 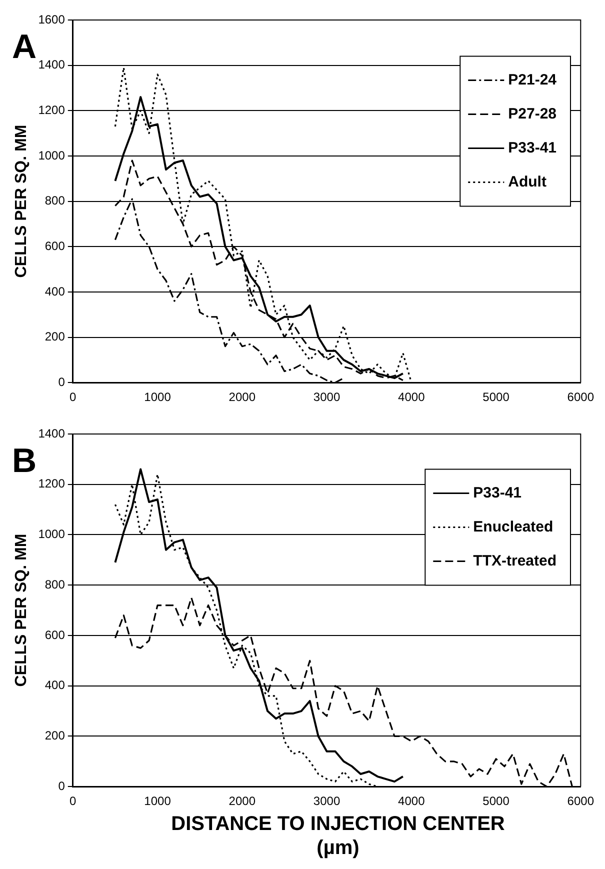 I want to click on x-axis-title: DISTANCE TO INJECTION CENTER (µm), so click(x=338, y=836).